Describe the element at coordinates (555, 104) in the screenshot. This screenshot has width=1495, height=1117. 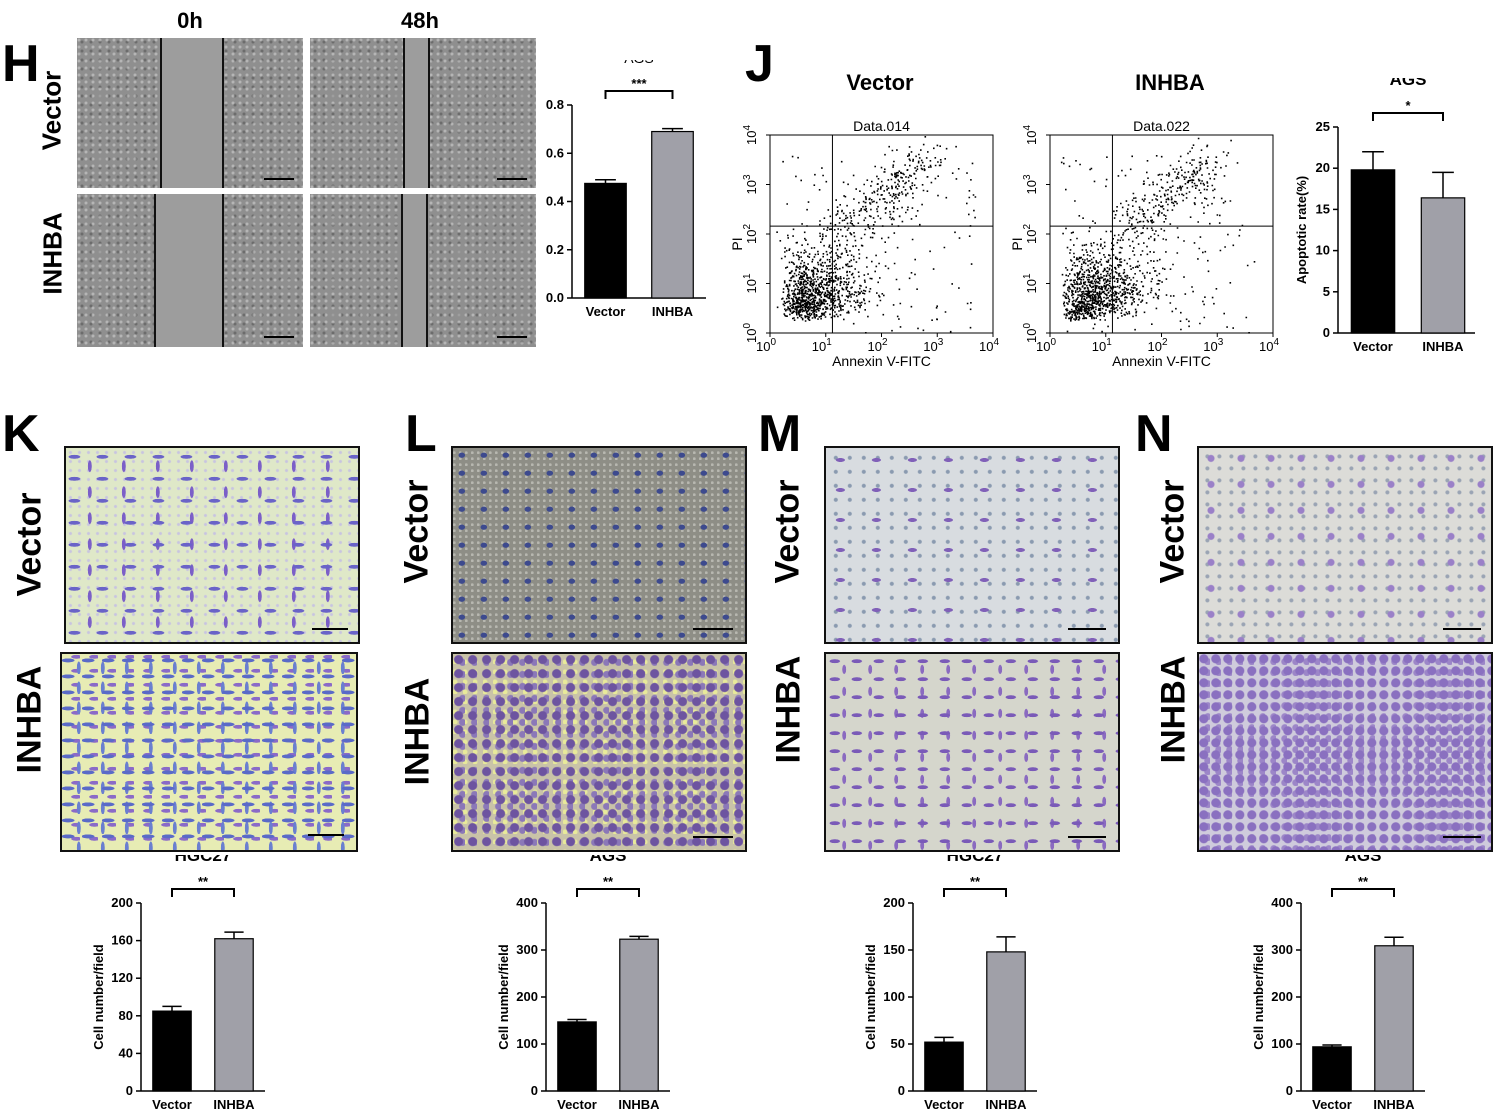
I see `y-tick-label: 0.8` at that location.